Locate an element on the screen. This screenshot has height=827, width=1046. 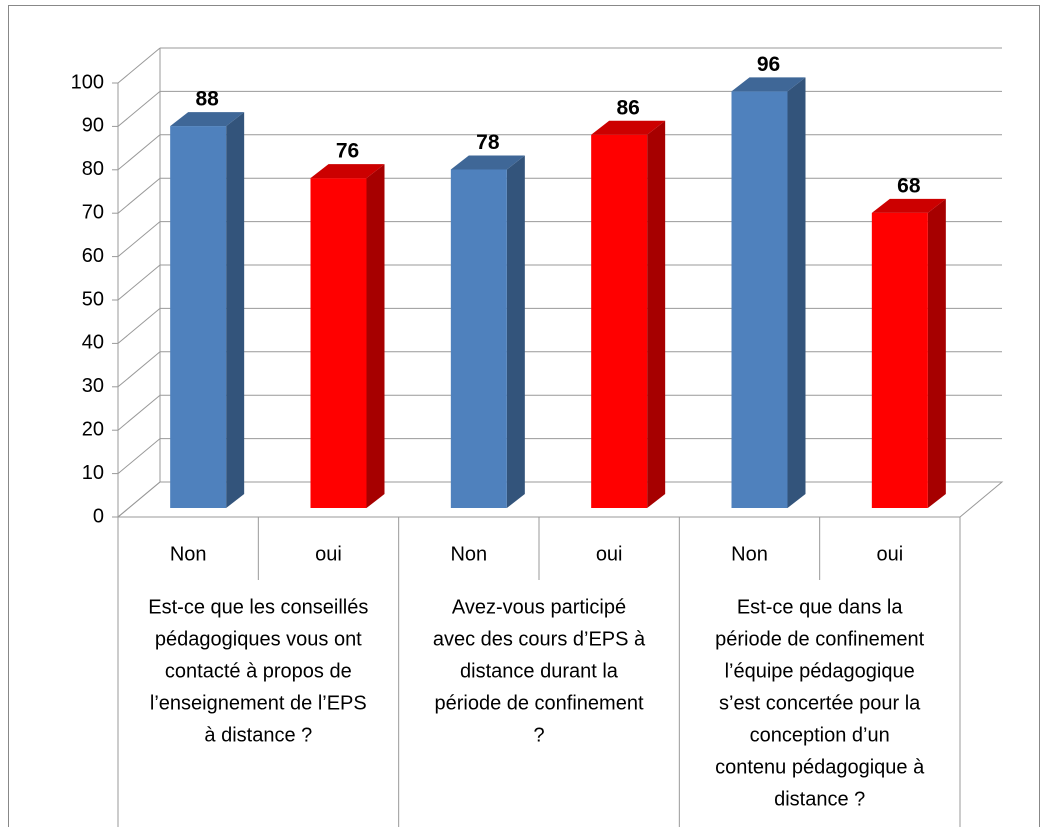
y-tick-label: 80 is located at coordinates (93, 169).